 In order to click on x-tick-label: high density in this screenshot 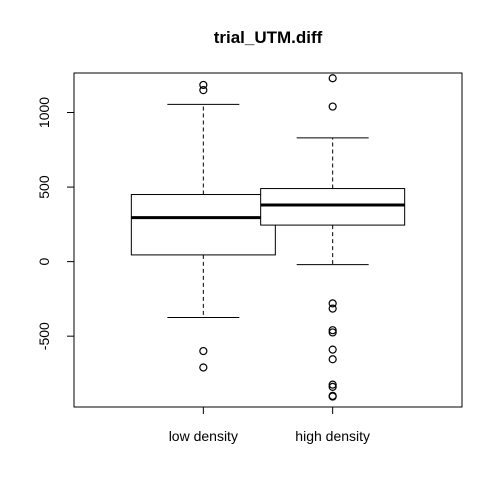, I will do `click(332, 436)`.